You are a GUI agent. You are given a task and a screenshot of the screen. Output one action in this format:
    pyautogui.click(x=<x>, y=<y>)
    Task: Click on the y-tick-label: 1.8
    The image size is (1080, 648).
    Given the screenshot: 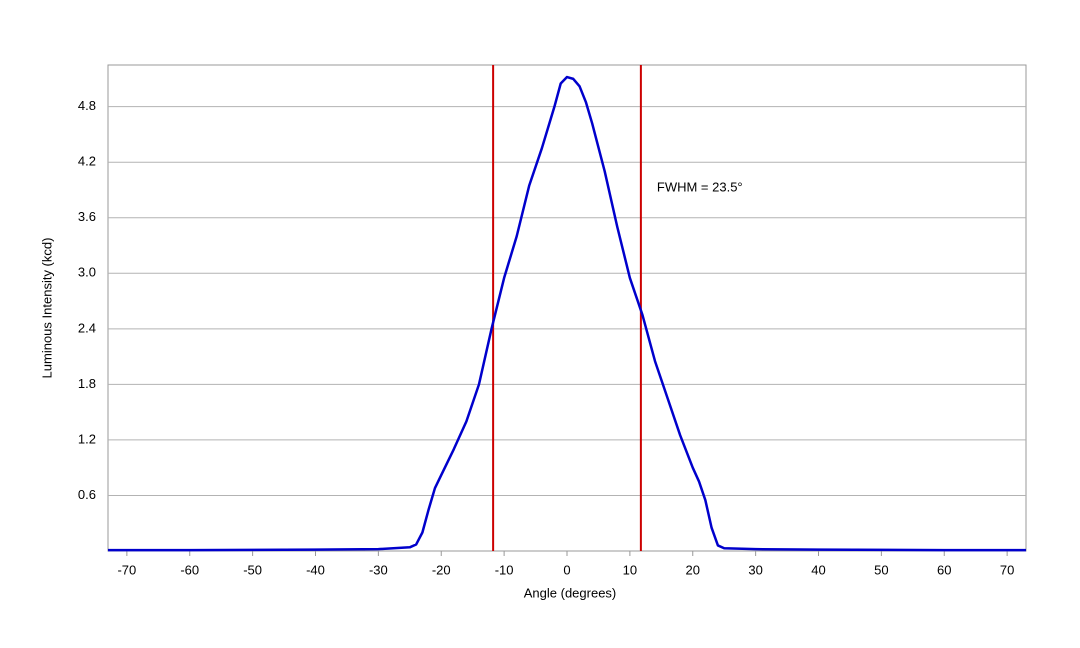 What is the action you would take?
    pyautogui.click(x=87, y=383)
    